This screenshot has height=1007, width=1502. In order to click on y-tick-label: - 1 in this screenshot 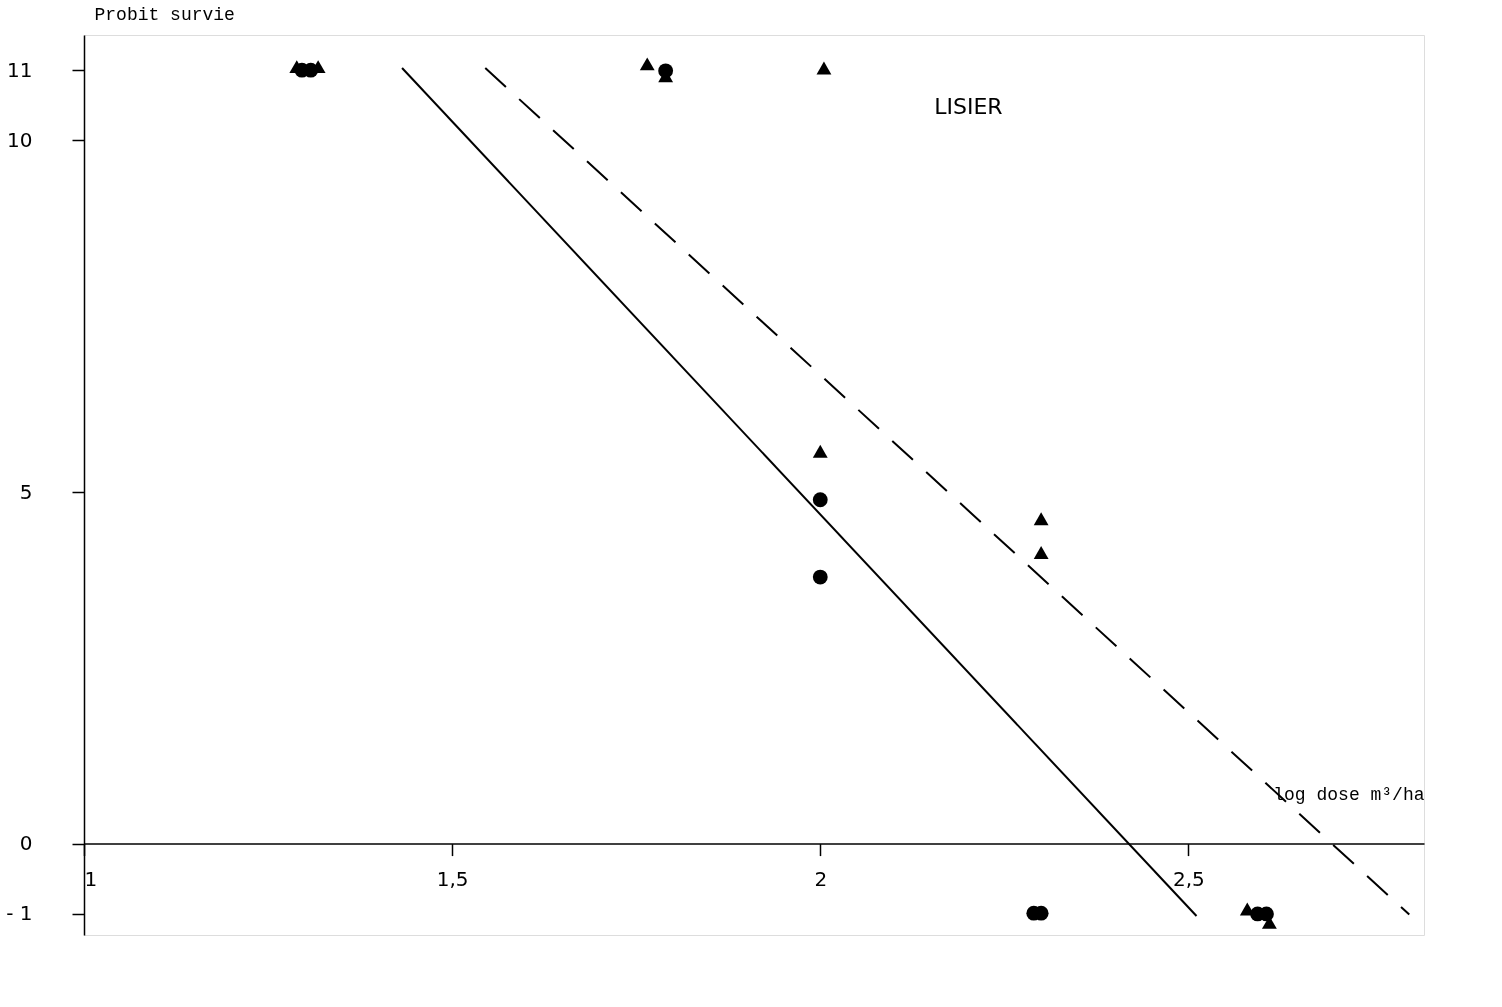, I will do `click(19, 913)`.